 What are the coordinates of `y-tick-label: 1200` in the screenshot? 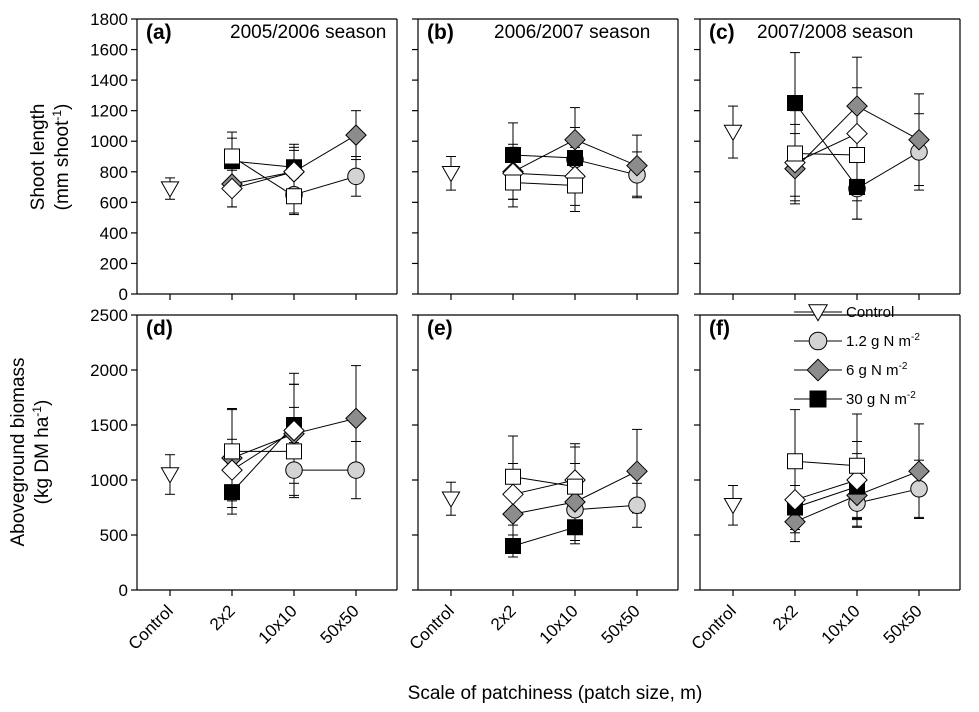 It's located at (109, 111).